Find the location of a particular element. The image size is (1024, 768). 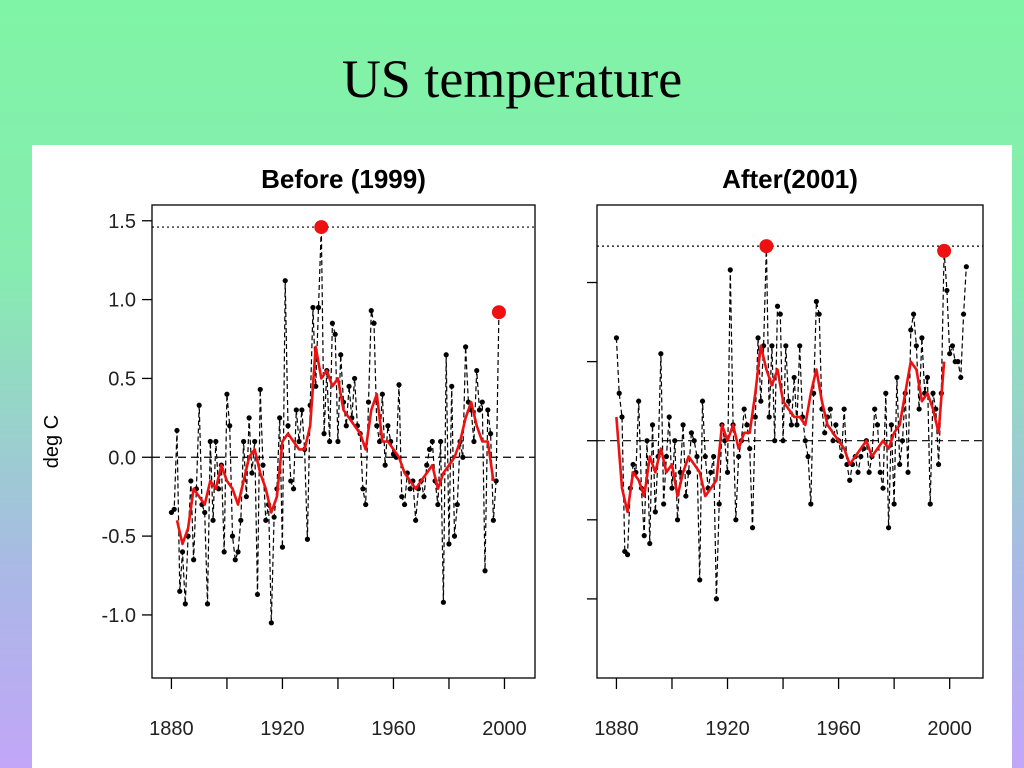

y-tick-label: 0.5 is located at coordinates (122, 379).